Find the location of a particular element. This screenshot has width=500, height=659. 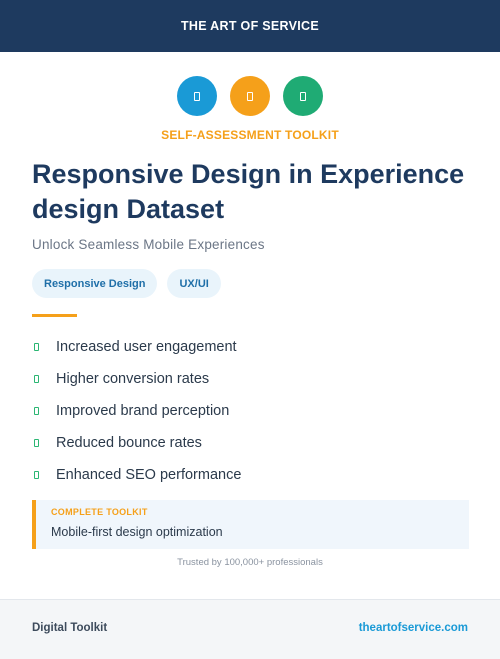

desktop-icon is located at coordinates (303, 96).